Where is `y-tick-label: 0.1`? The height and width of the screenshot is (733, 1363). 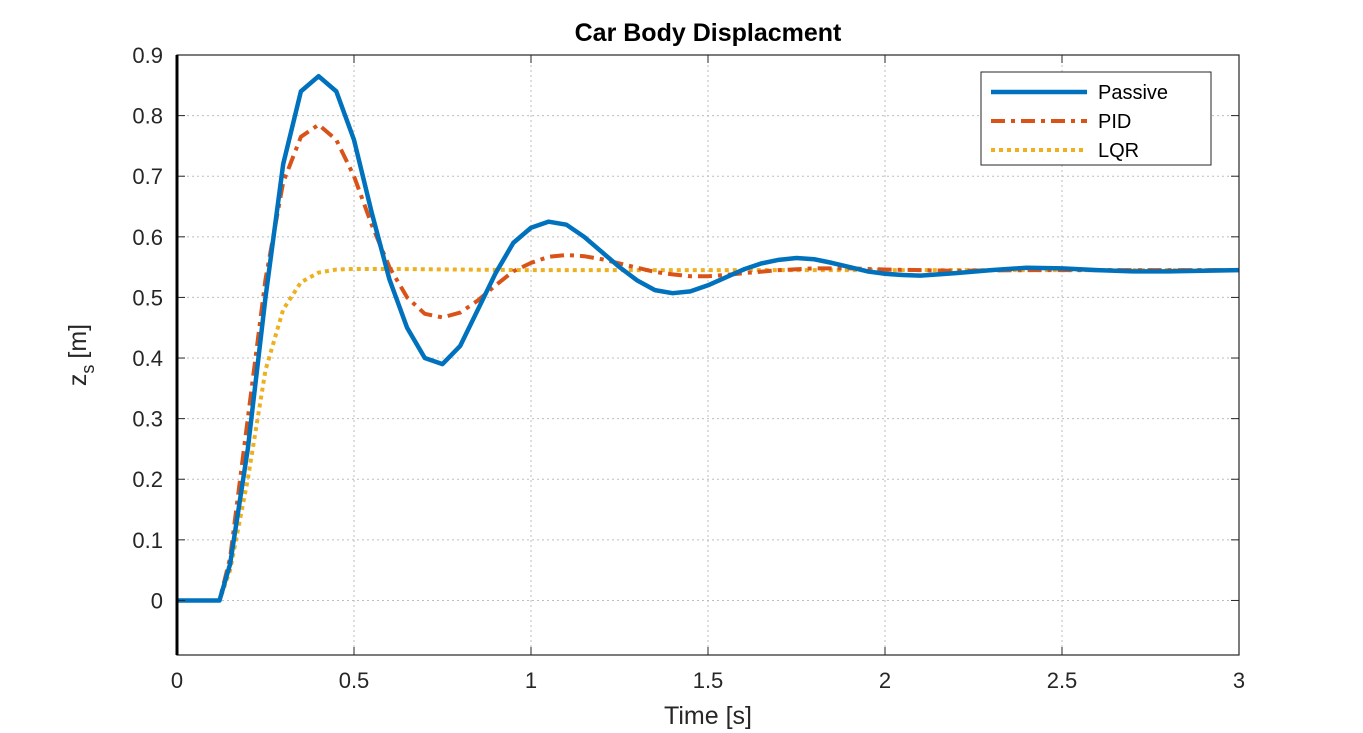
y-tick-label: 0.1 is located at coordinates (147, 540).